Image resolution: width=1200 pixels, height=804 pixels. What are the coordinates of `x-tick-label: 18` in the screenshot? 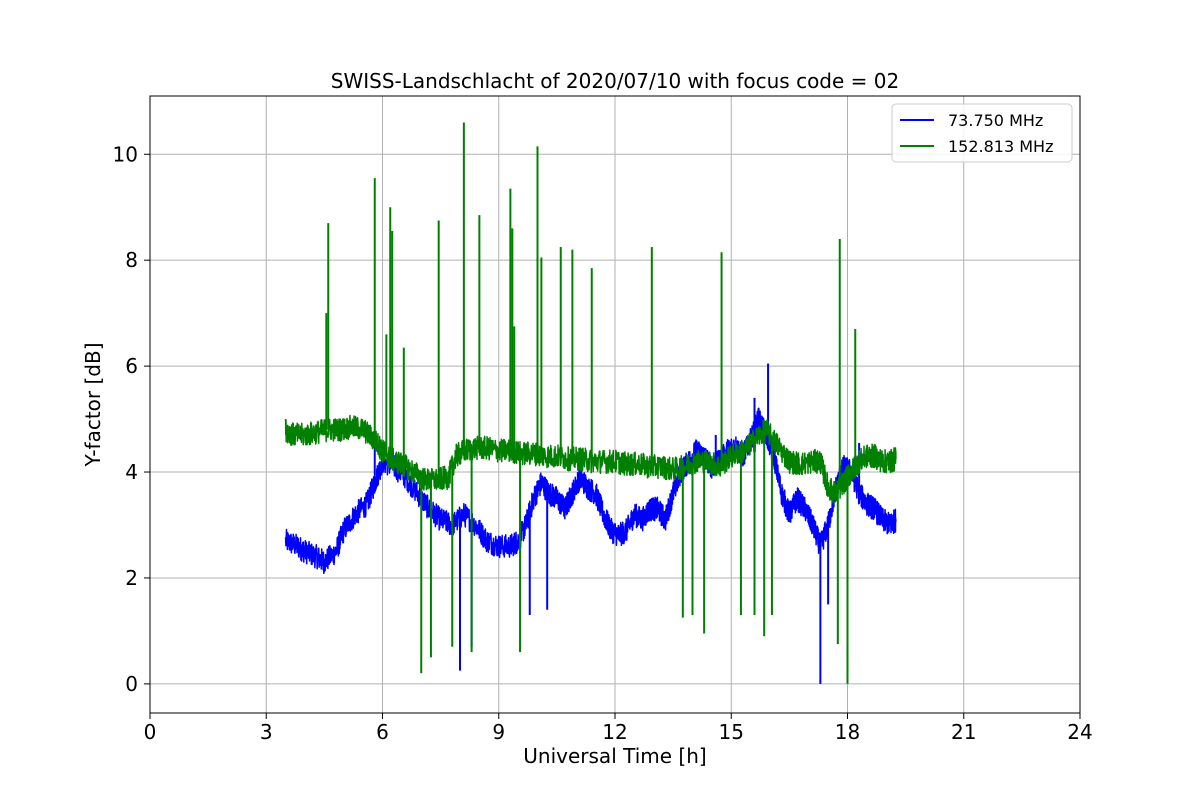 It's located at (847, 732).